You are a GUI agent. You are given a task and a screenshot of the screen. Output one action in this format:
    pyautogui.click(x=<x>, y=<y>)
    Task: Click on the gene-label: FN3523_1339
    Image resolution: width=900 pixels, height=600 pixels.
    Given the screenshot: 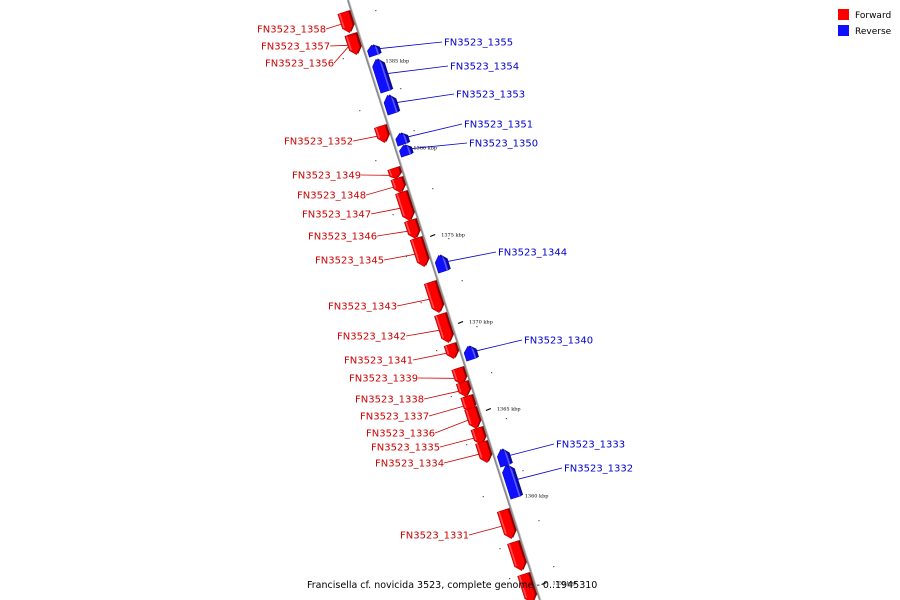 What is the action you would take?
    pyautogui.click(x=383, y=379)
    